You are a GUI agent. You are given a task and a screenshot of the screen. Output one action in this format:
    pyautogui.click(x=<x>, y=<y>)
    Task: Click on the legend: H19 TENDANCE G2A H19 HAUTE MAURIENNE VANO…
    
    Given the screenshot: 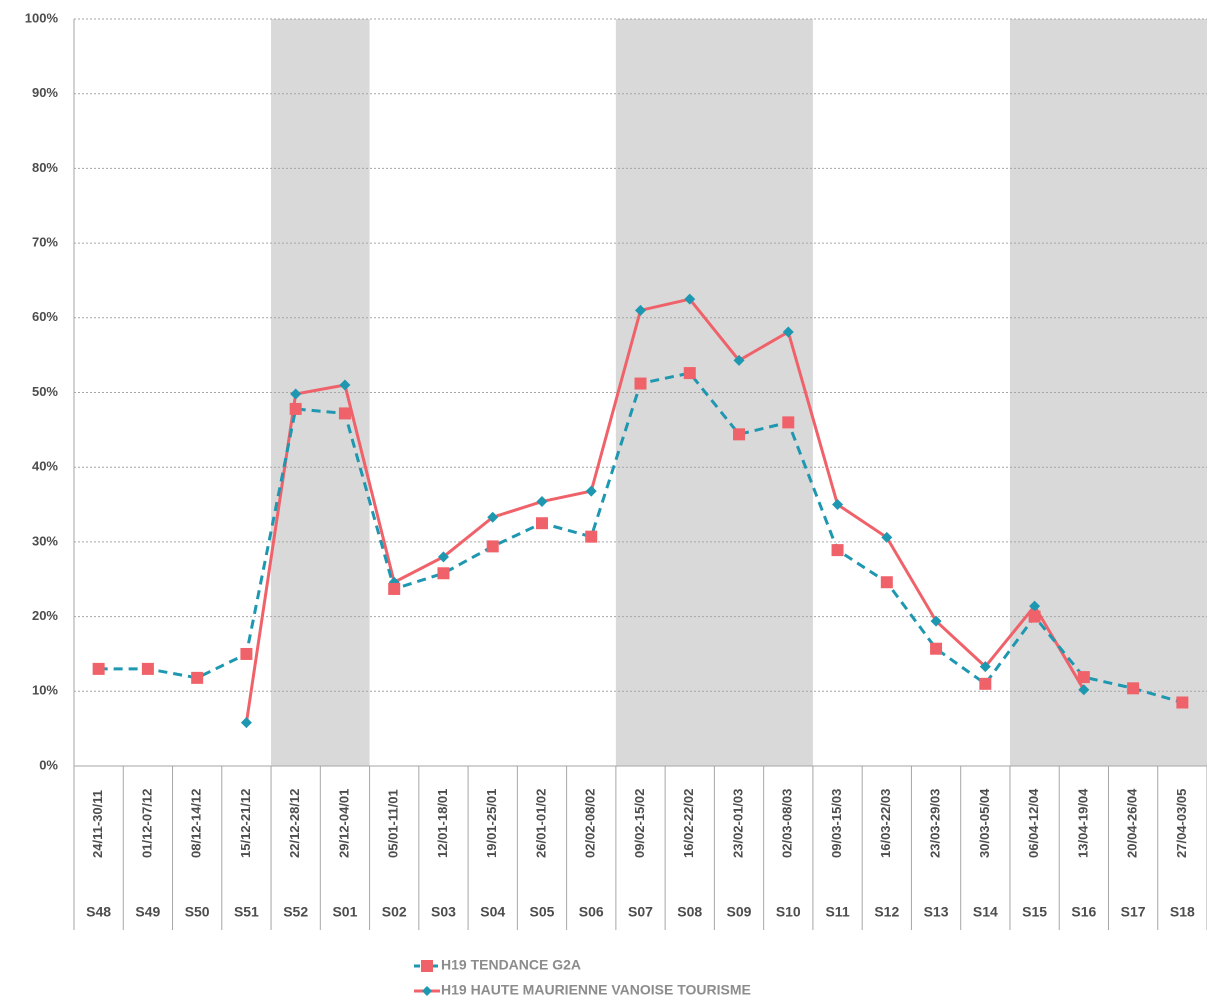 What is the action you would take?
    pyautogui.click(x=582, y=977)
    